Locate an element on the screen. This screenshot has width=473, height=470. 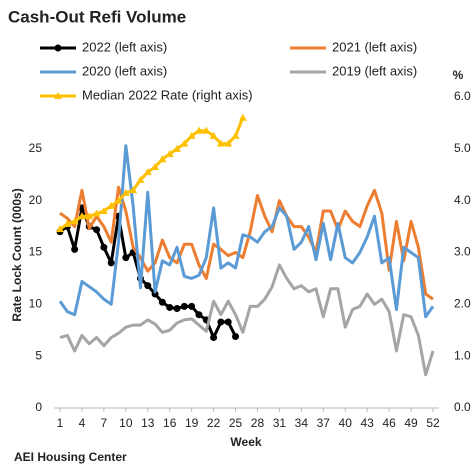
y-tick-label: 25 is located at coordinates (36, 148).